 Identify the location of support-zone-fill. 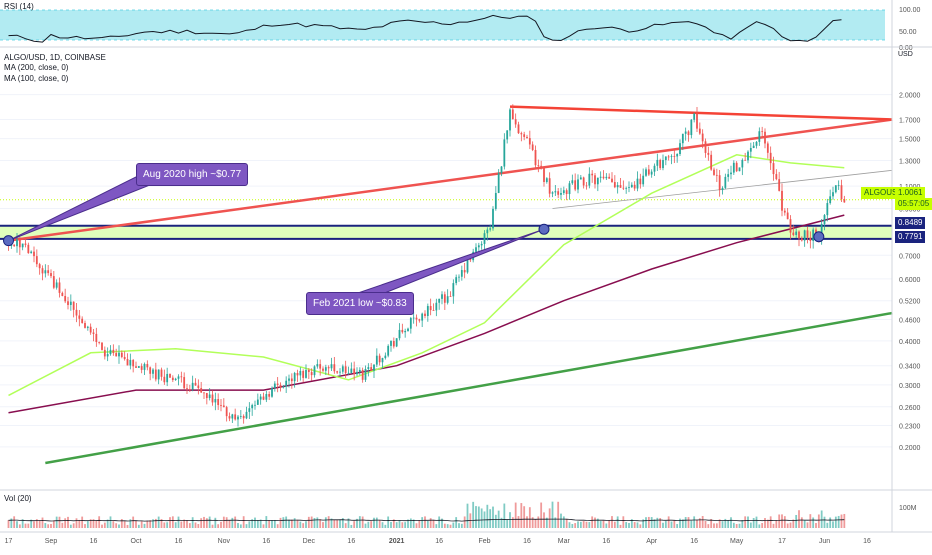
(446, 232).